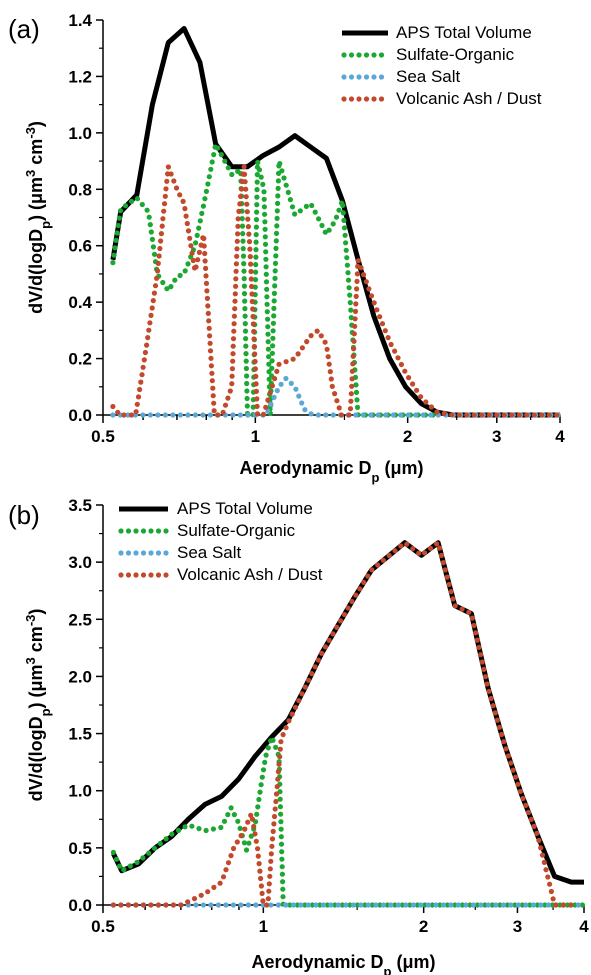 The height and width of the screenshot is (975, 591). What do you see at coordinates (245, 508) in the screenshot?
I see `legend-entry: APS Total Volume` at bounding box center [245, 508].